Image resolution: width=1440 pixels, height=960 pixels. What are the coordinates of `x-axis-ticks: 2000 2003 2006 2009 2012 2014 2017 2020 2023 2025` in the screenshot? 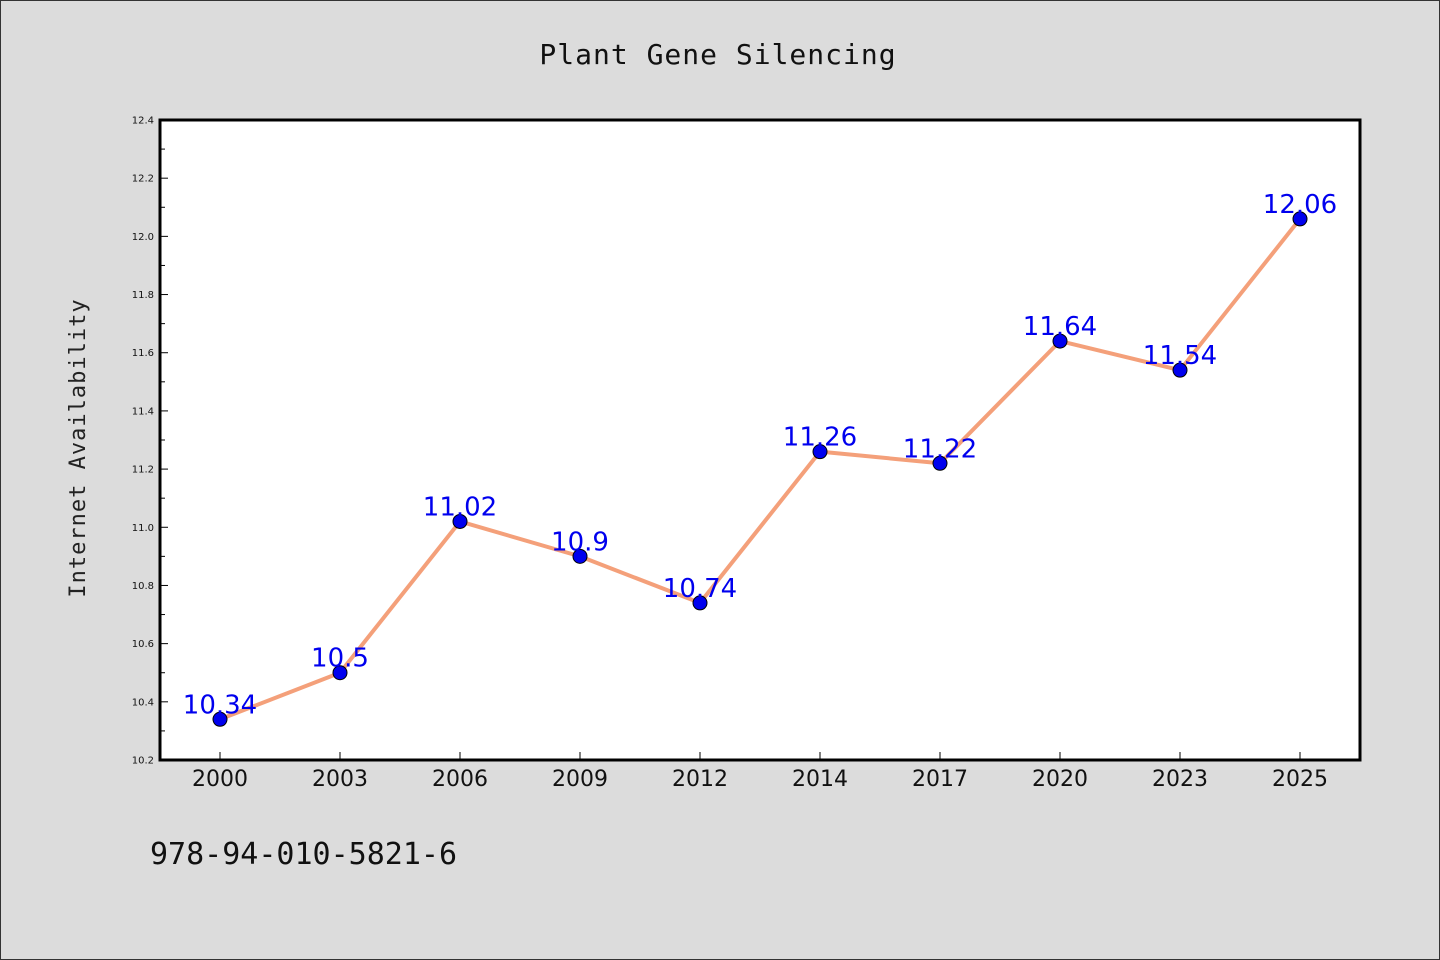 It's located at (760, 772).